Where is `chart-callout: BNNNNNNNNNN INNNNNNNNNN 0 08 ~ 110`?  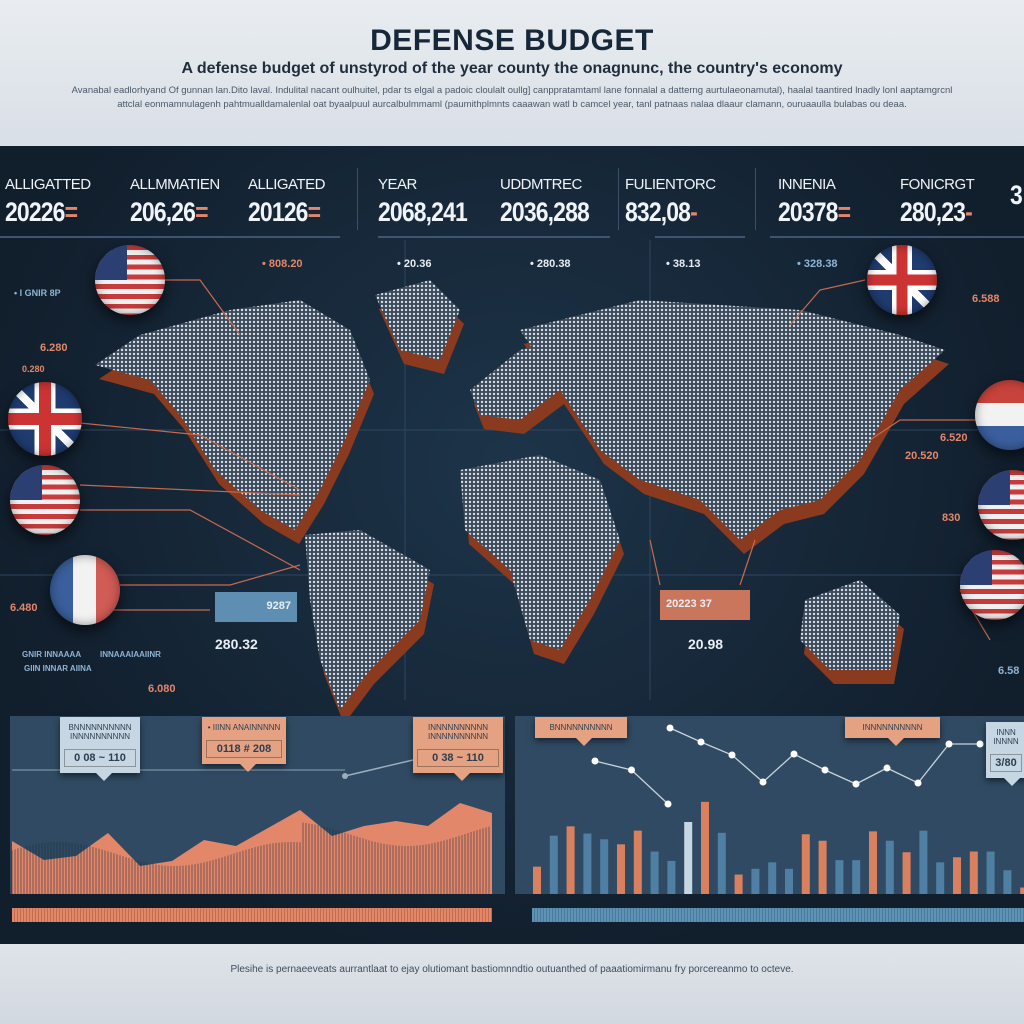
chart-callout: BNNNNNNNNNN INNNNNNNNNN 0 08 ~ 110 is located at coordinates (100, 749).